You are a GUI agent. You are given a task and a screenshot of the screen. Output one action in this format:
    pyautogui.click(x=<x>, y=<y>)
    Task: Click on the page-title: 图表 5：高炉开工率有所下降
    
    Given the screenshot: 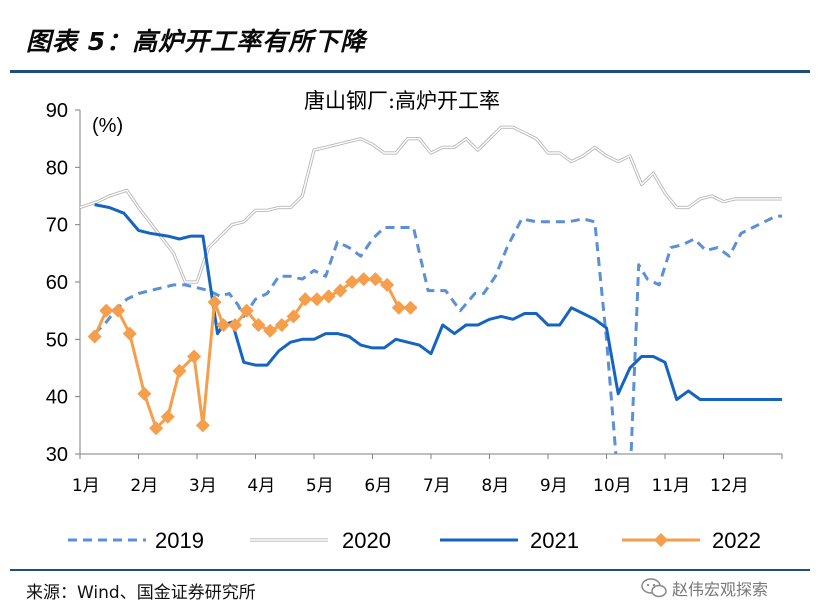 What is the action you would take?
    pyautogui.click(x=196, y=41)
    